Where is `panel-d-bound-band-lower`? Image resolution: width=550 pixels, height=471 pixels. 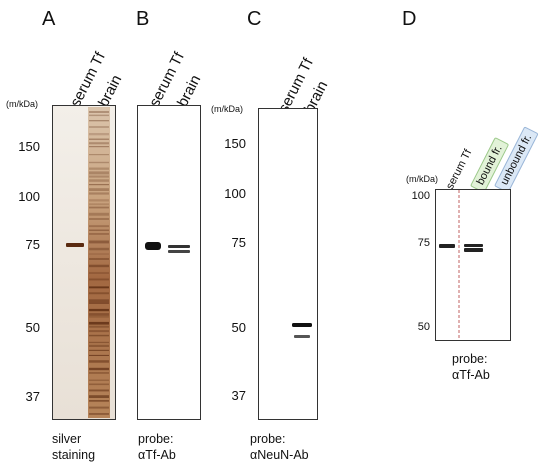 panel-d-bound-band-lower is located at coordinates (473, 250).